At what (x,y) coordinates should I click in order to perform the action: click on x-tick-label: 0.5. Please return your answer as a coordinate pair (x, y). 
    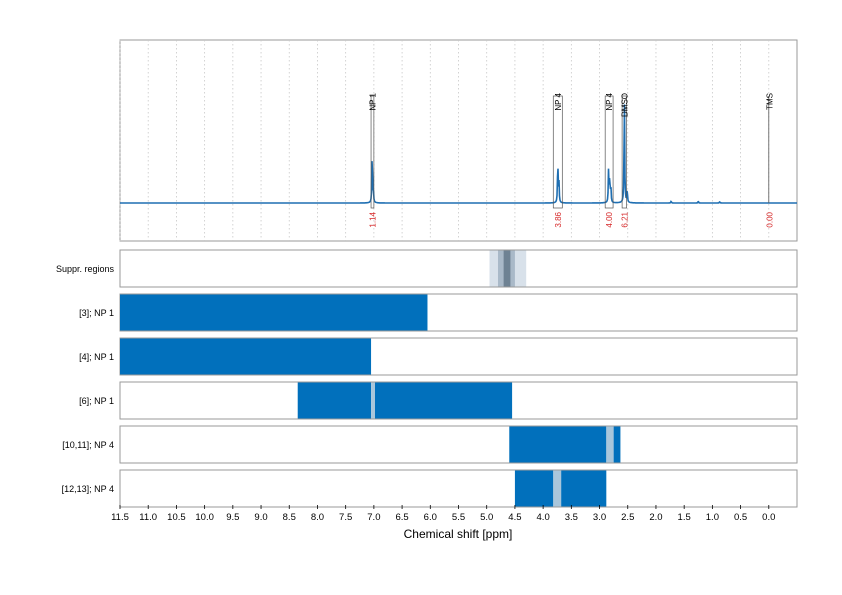
    Looking at the image, I should click on (740, 517).